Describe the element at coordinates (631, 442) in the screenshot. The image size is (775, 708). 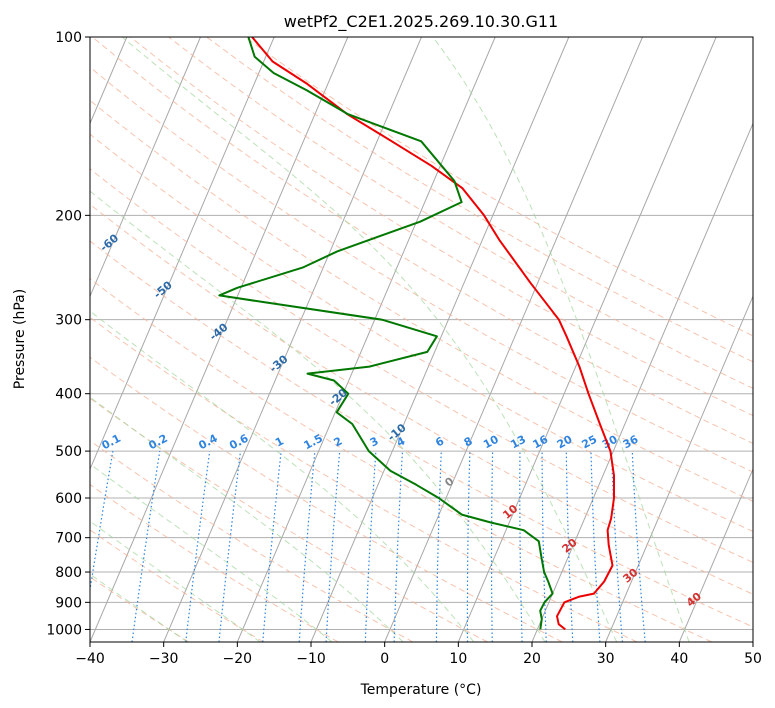
I see `mixing-ratio-label-36: 36` at that location.